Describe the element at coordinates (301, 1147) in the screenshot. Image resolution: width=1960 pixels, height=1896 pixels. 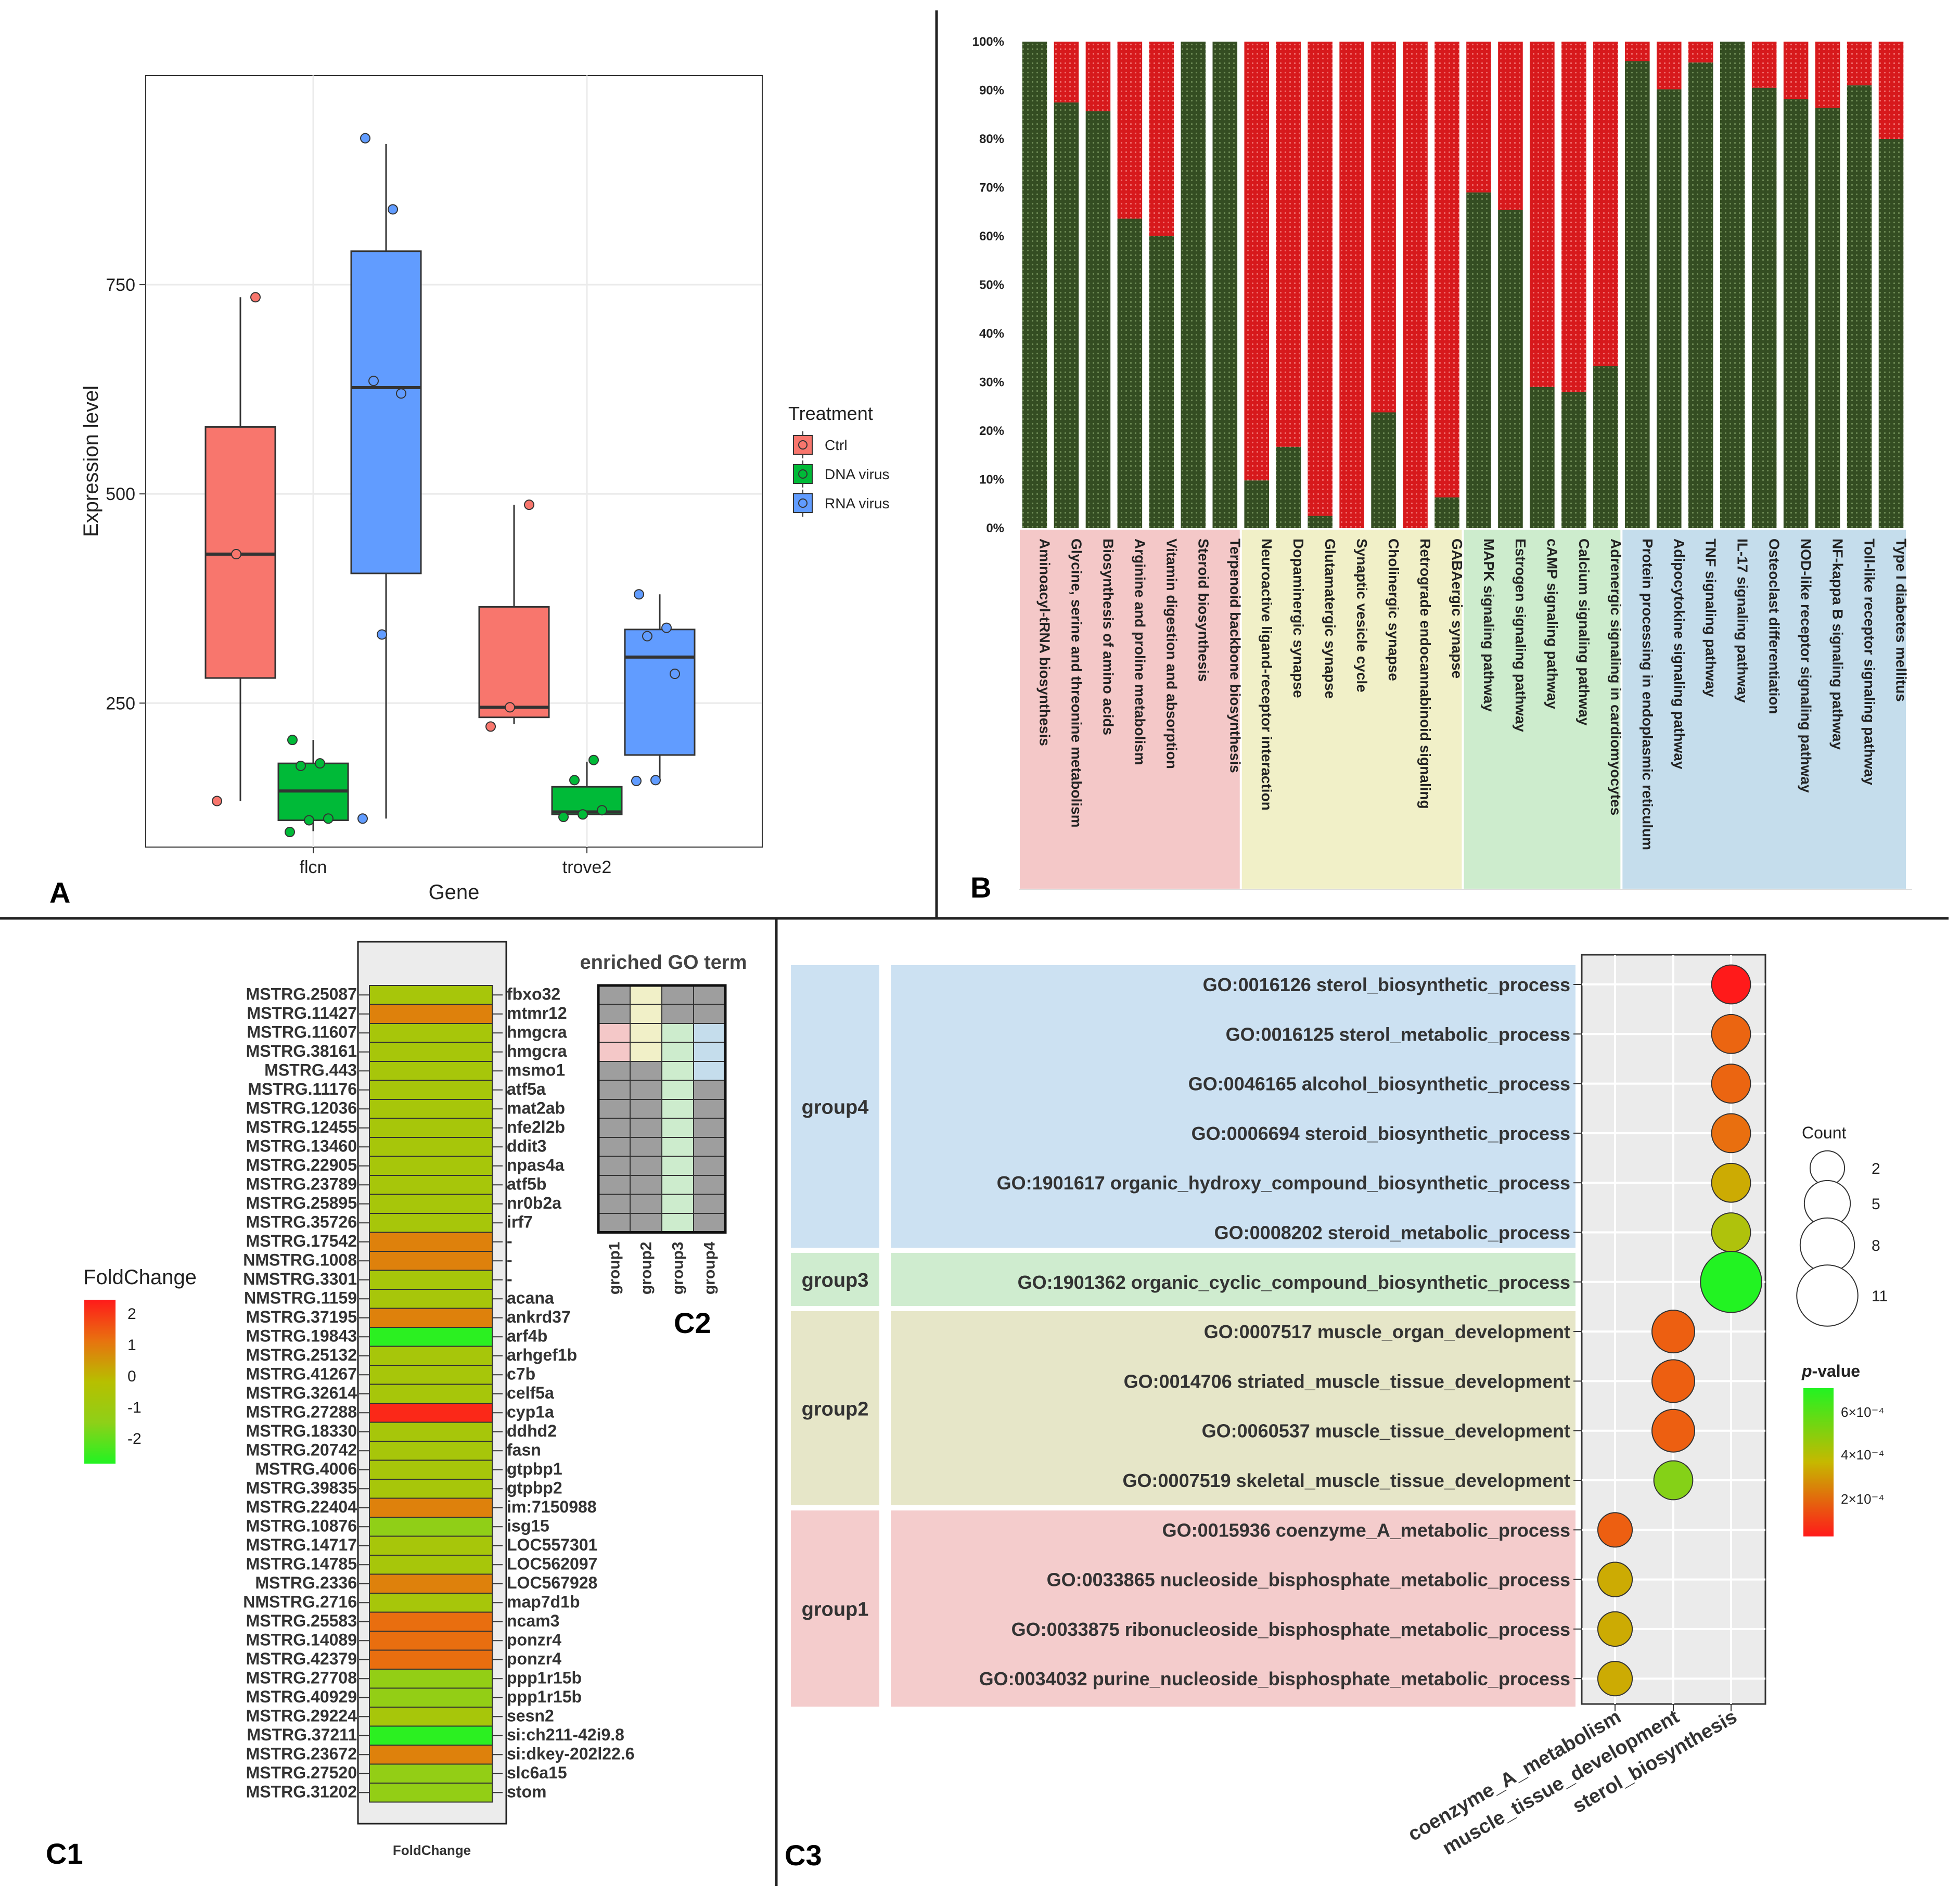
I see `c1-row-label-left: MSTRG.13460` at that location.